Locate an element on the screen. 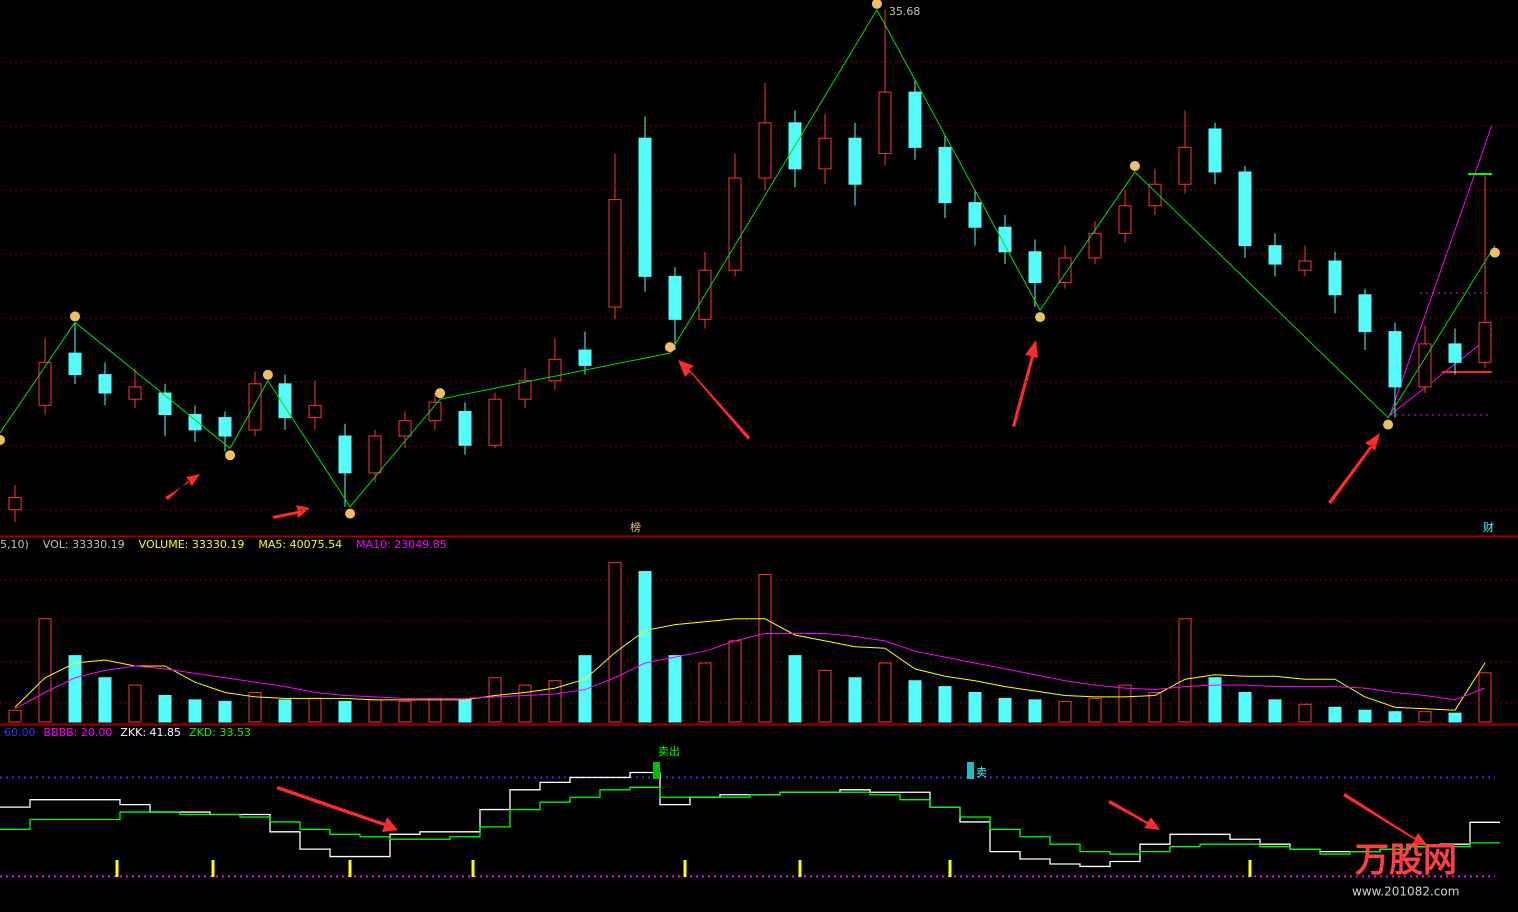 This screenshot has width=1518, height=912. indicator-label: 60.00 is located at coordinates (20, 732).